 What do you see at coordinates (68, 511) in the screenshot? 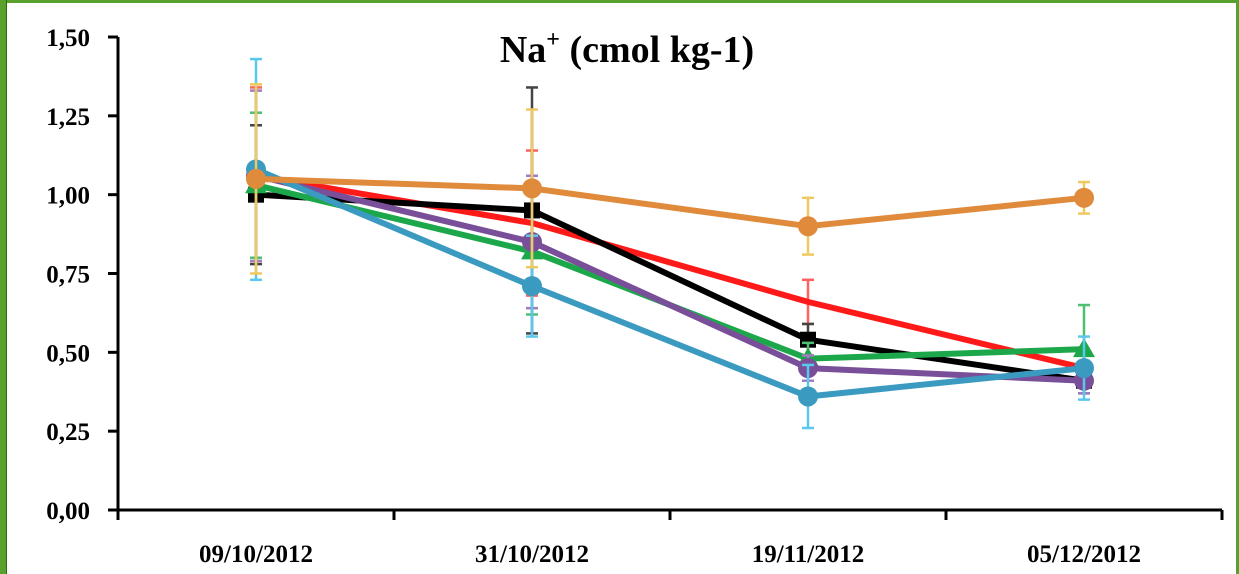
I see `y-tick-label: 0,00` at bounding box center [68, 511].